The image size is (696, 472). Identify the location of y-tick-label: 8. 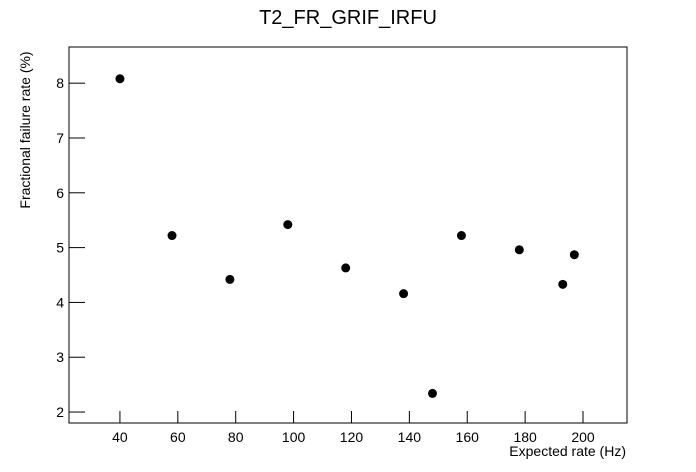
(60, 83).